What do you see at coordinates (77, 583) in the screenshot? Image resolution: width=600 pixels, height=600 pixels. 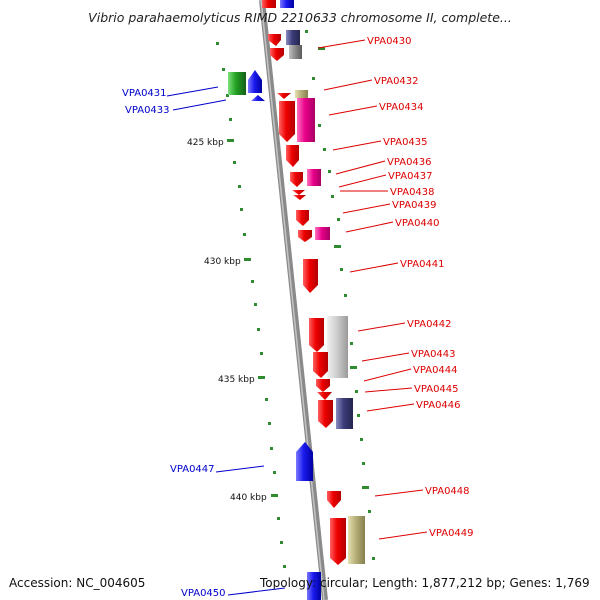 I see `accession-text: Accession: NC_004605` at bounding box center [77, 583].